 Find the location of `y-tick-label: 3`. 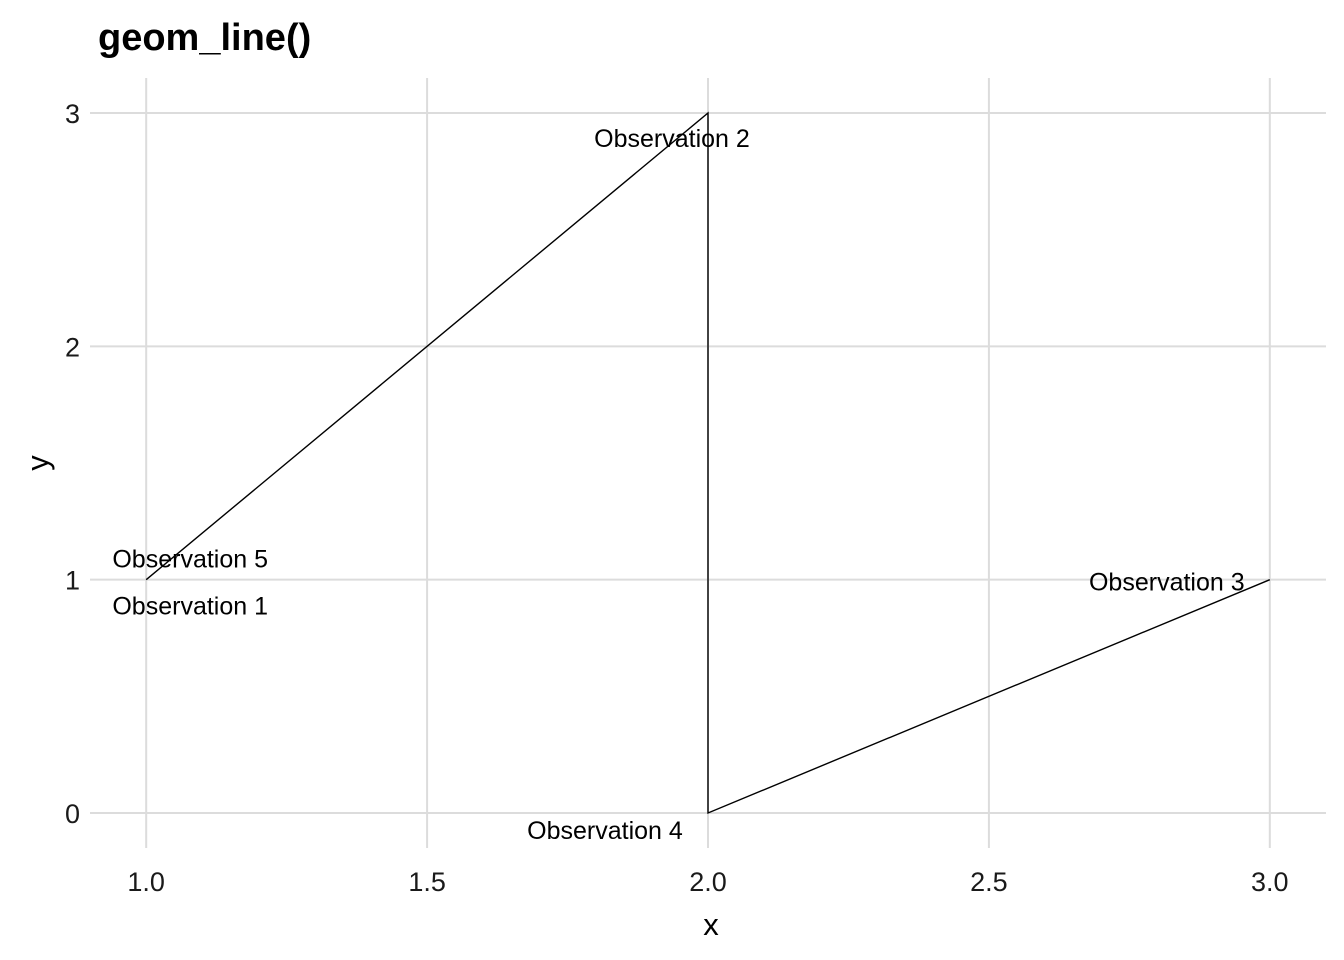

y-tick-label: 3 is located at coordinates (72, 114).